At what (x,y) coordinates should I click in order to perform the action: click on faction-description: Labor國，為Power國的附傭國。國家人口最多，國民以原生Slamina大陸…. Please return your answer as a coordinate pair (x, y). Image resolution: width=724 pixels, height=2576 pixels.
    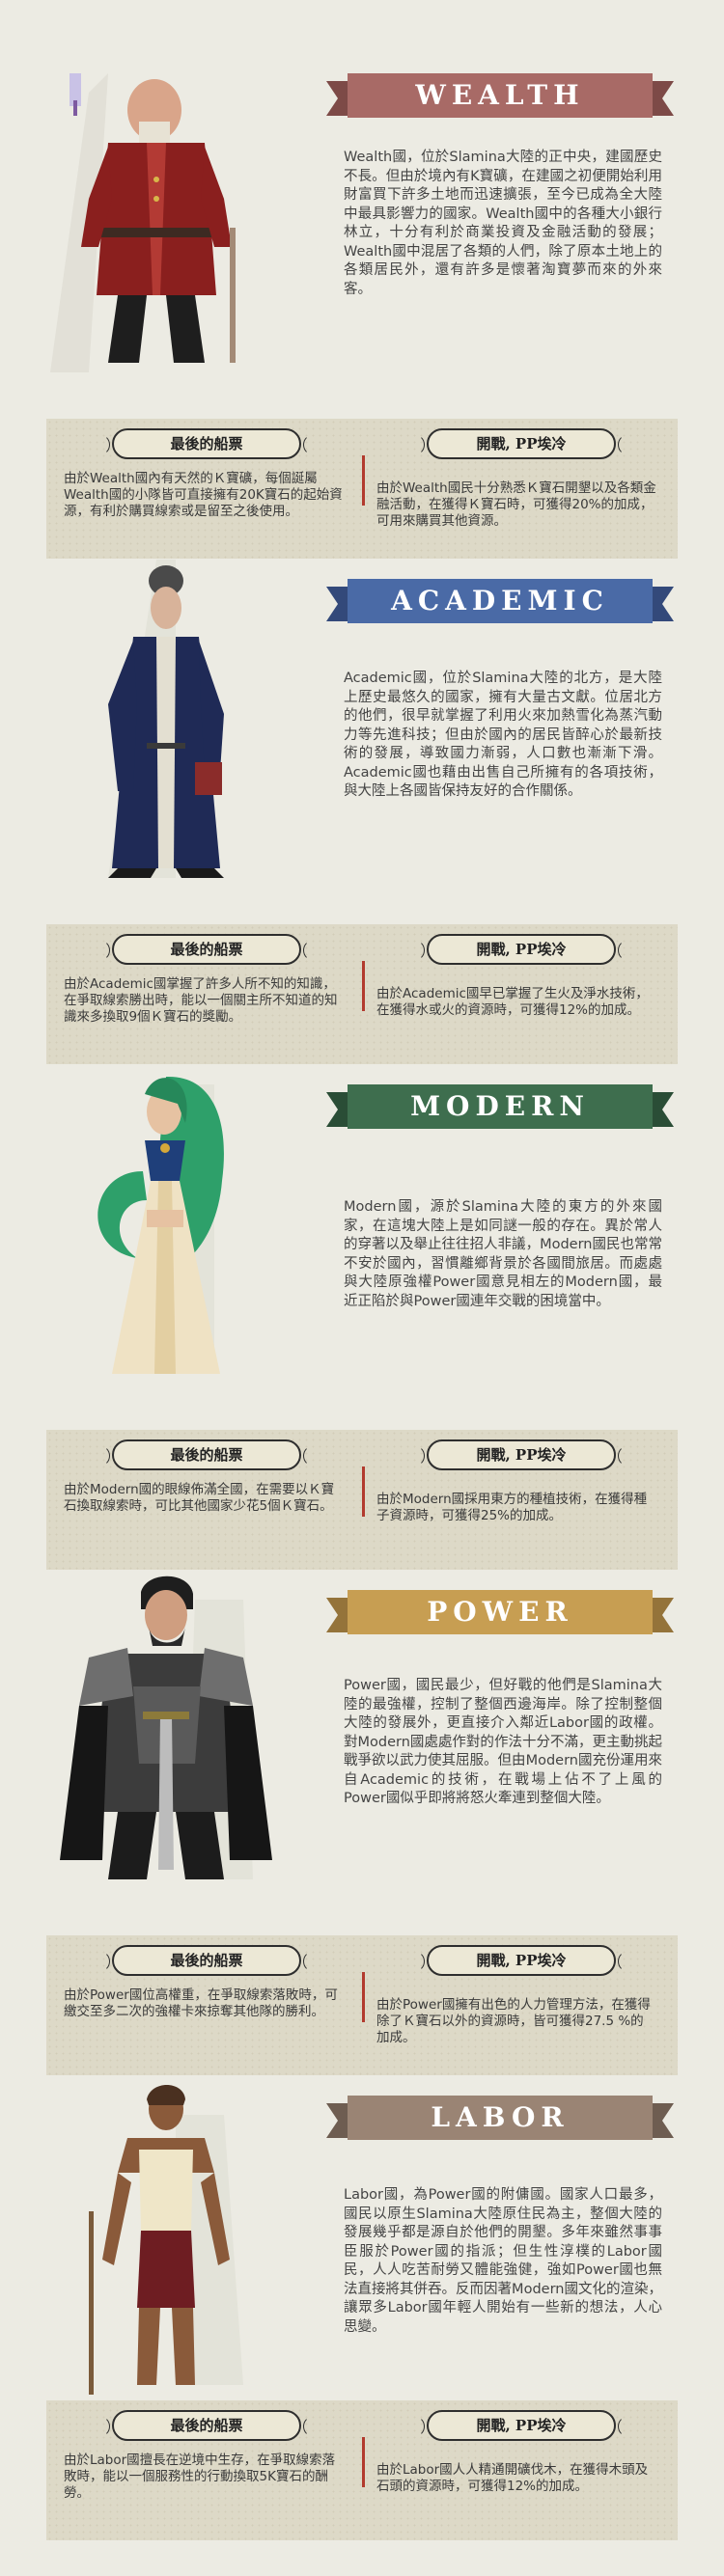
    Looking at the image, I should click on (503, 2261).